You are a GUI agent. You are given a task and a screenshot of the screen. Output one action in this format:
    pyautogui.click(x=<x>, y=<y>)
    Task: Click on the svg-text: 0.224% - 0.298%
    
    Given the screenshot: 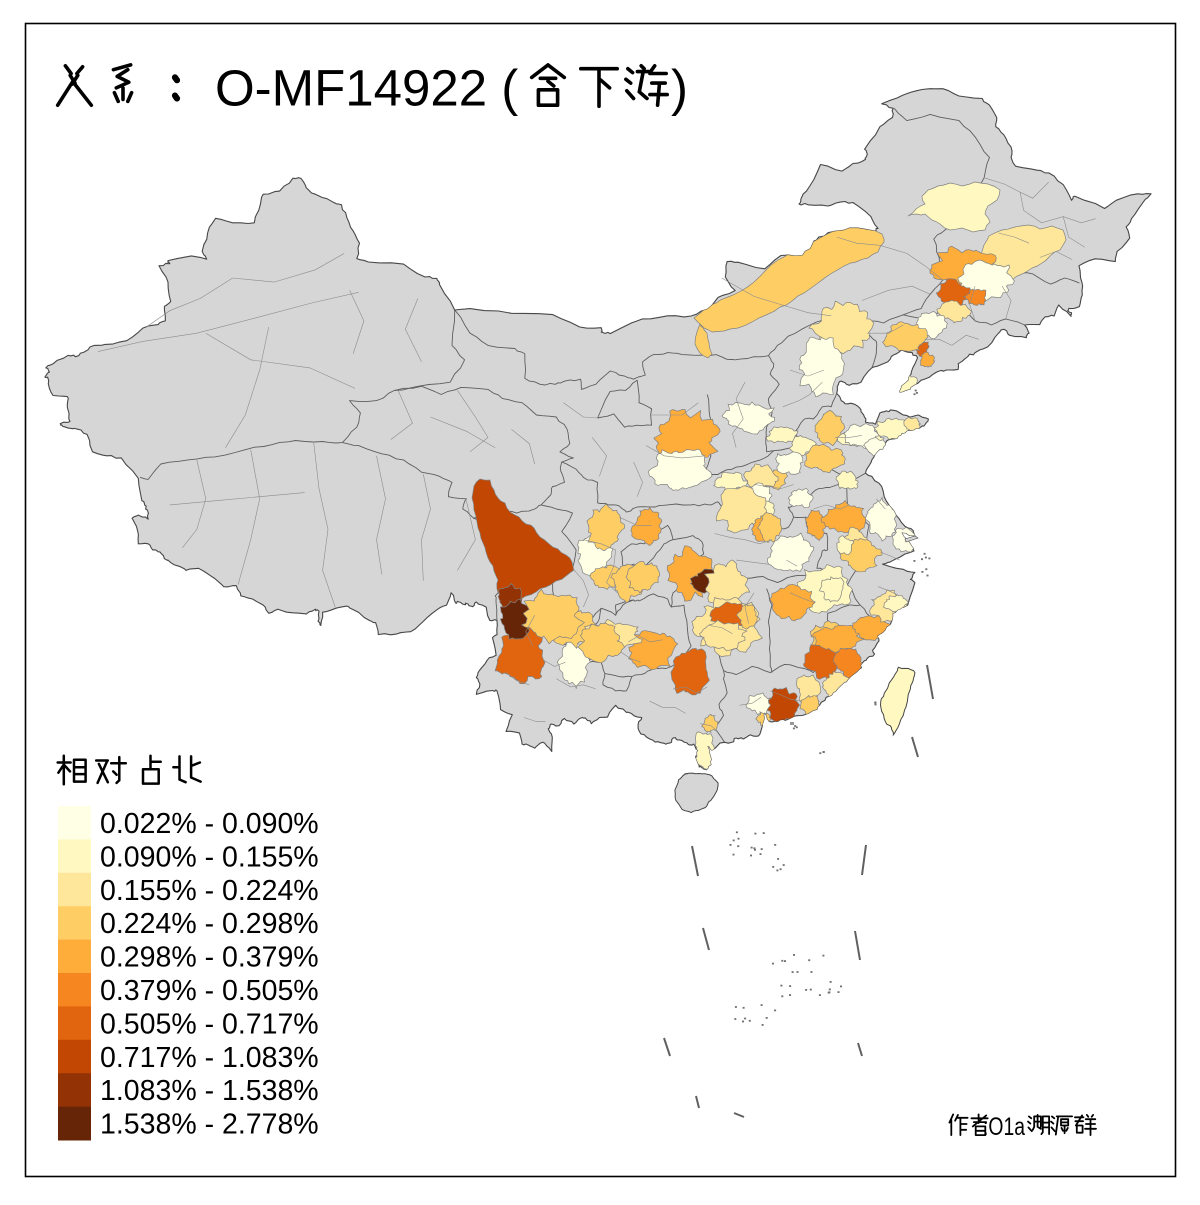 What is the action you would take?
    pyautogui.click(x=209, y=924)
    